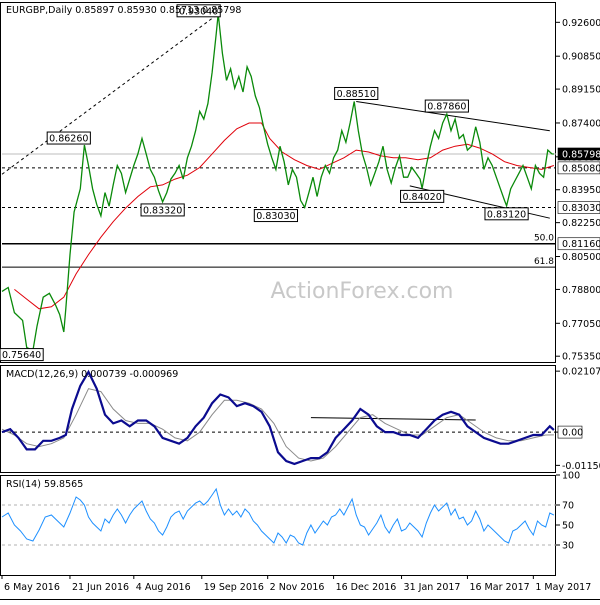 The width and height of the screenshot is (600, 605). I want to click on x-tick-label: 2 Nov 2016, so click(297, 587).